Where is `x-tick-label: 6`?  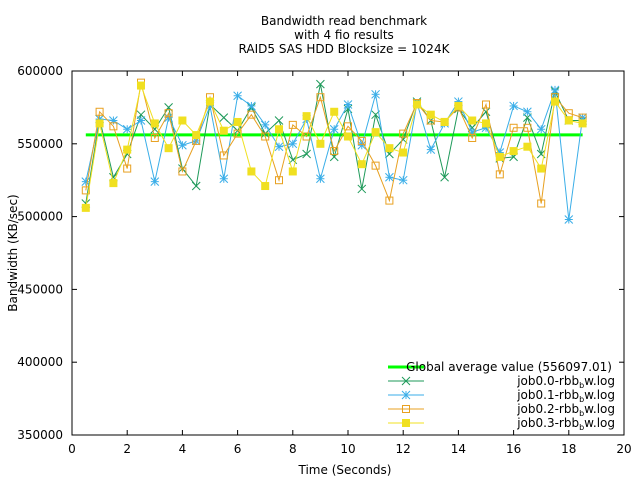 x-tick-label: 6 is located at coordinates (238, 449).